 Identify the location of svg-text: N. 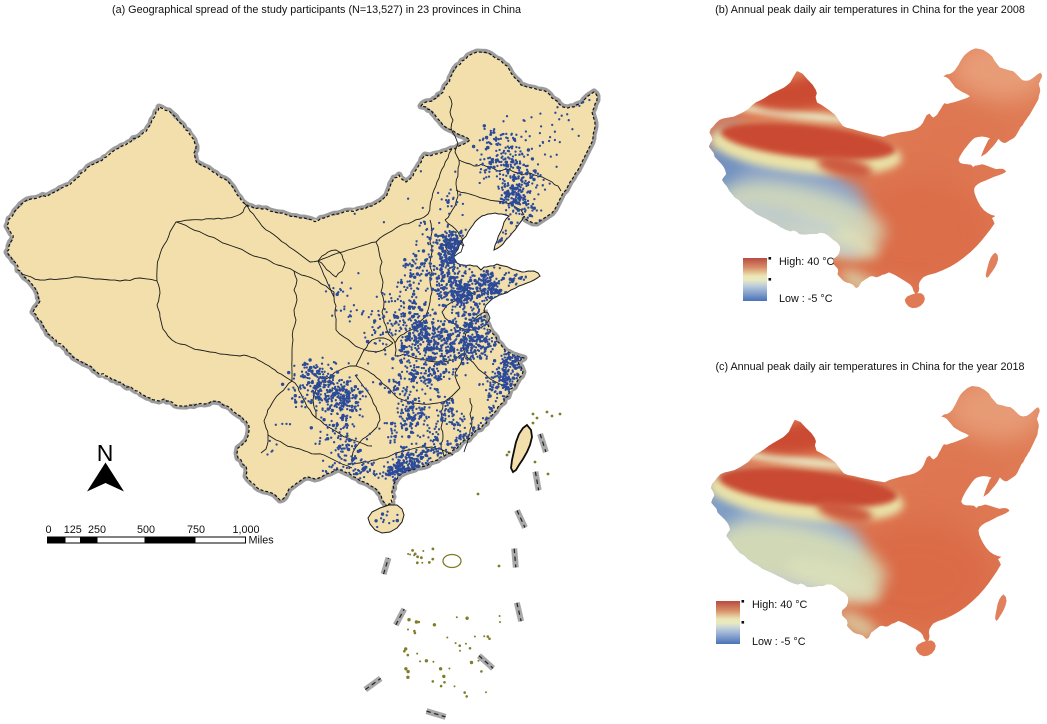
(105, 453).